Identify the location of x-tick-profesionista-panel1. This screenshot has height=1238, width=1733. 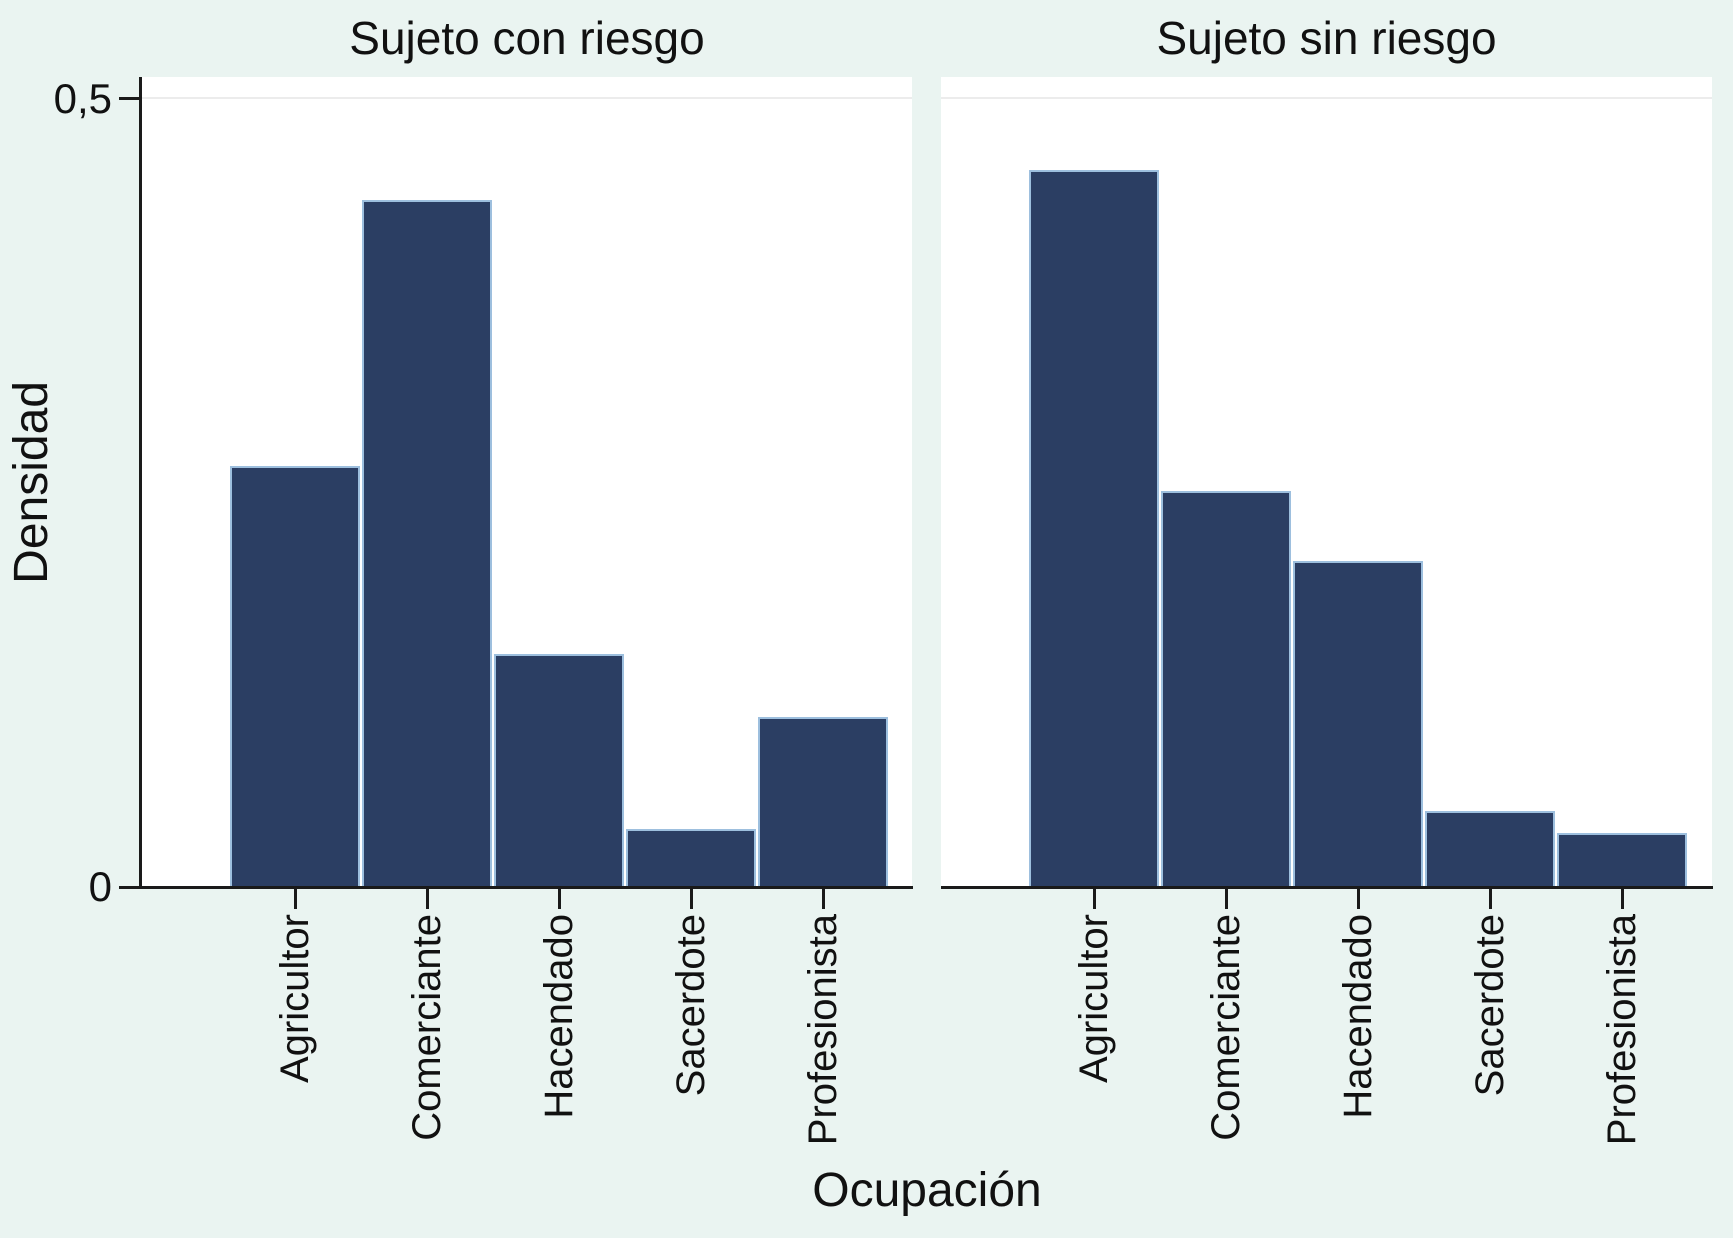
(823, 898).